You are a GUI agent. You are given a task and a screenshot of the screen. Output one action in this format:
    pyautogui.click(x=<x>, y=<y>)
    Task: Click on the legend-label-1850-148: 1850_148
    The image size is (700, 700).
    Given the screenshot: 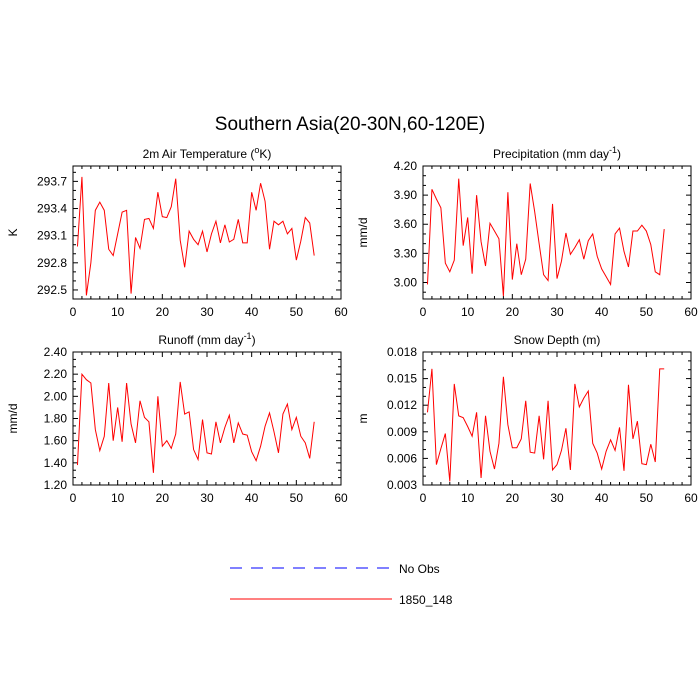 What is the action you would take?
    pyautogui.click(x=426, y=600)
    